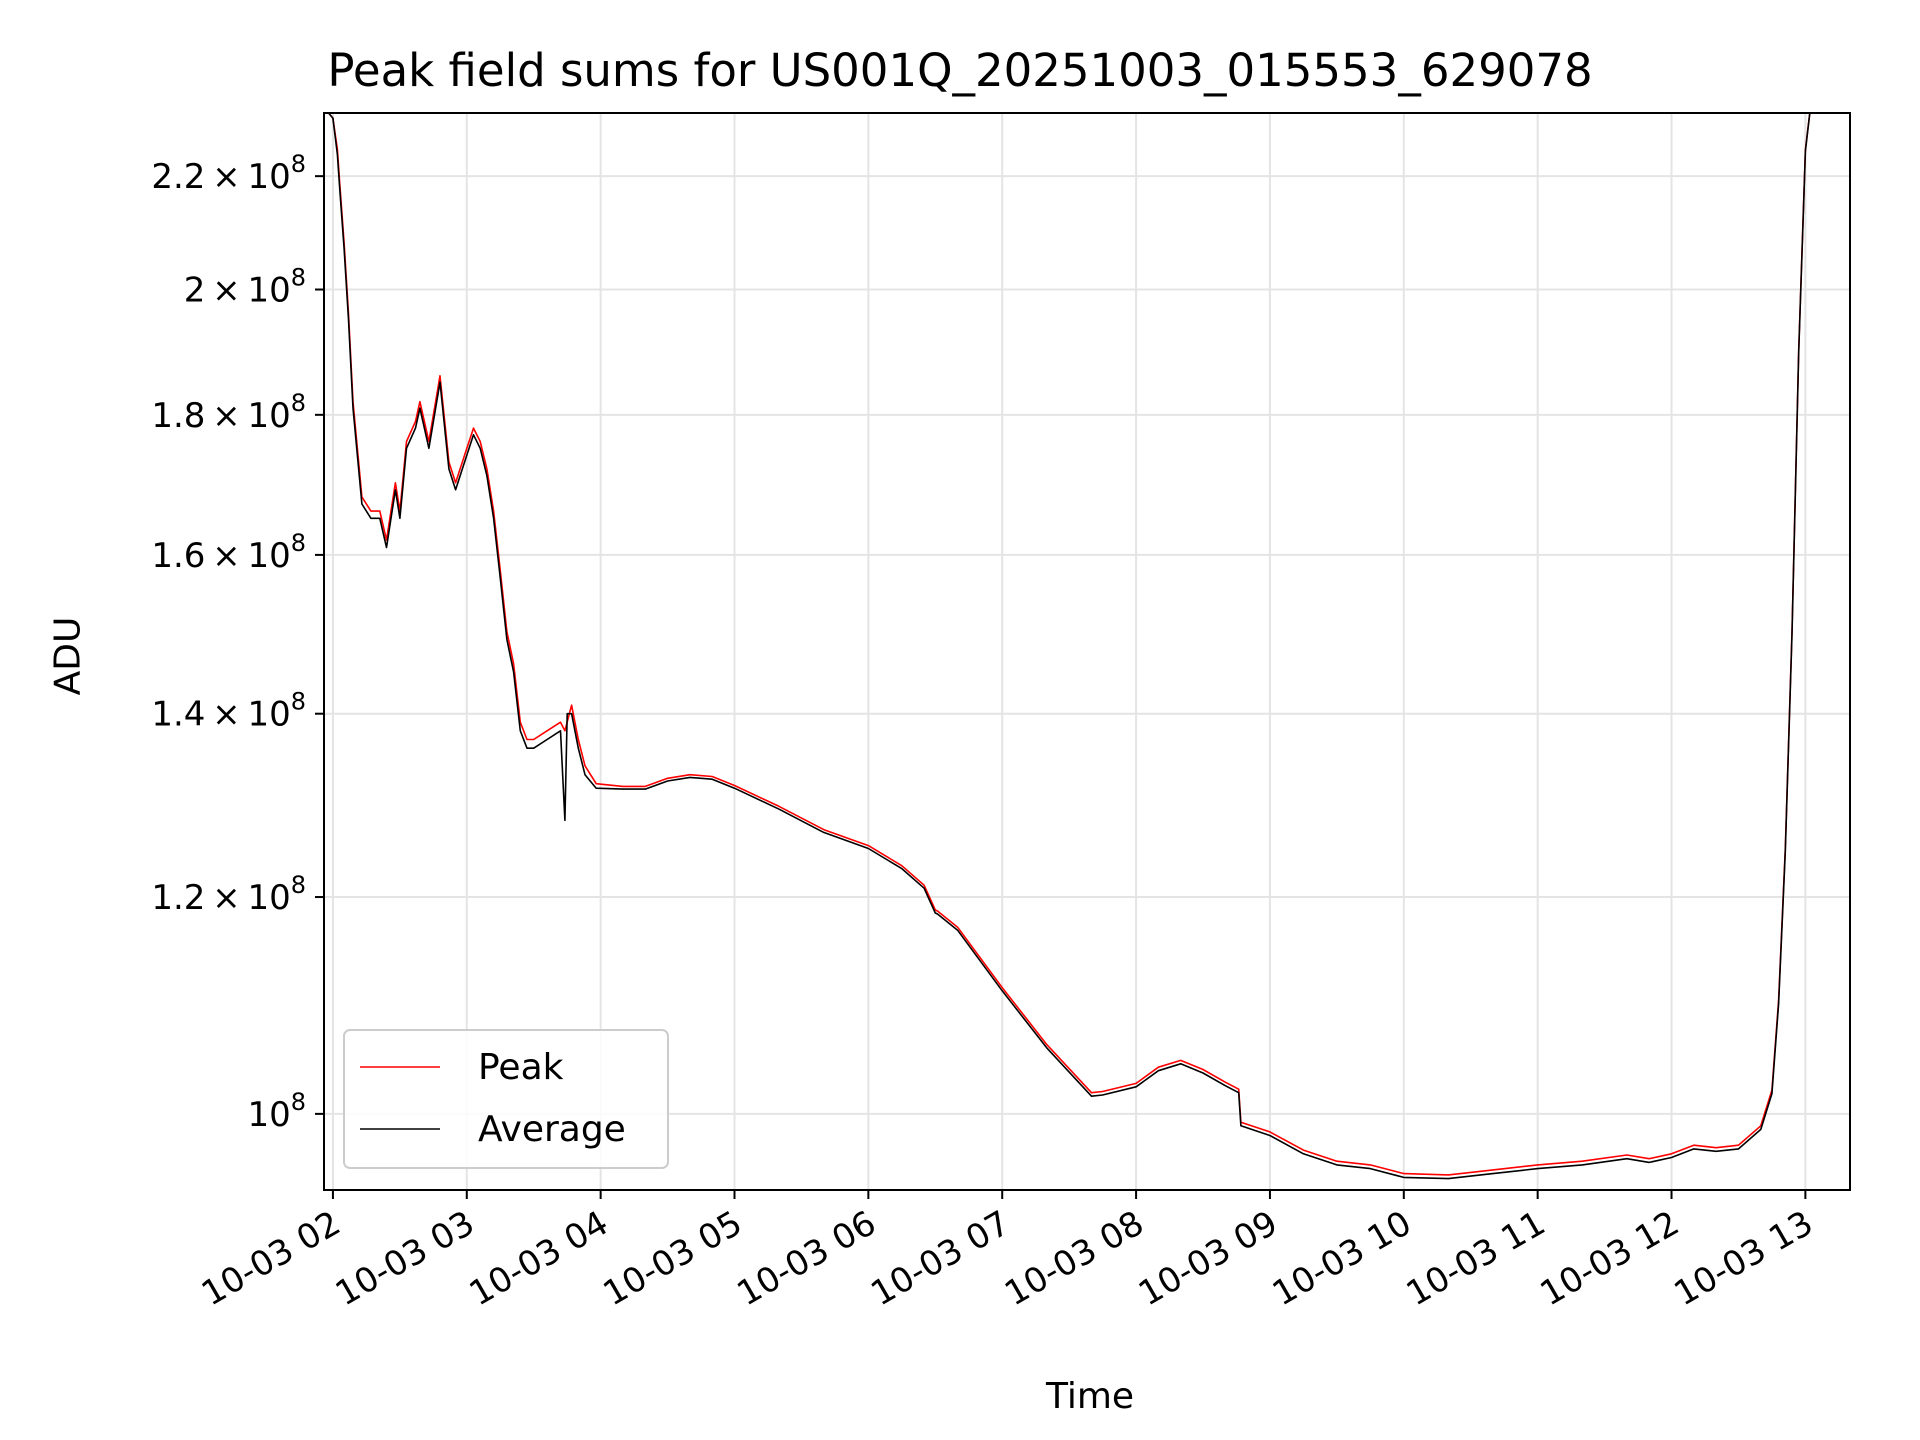  I want to click on y-tick-label: 1.6 × 10⁸, so click(228, 552).